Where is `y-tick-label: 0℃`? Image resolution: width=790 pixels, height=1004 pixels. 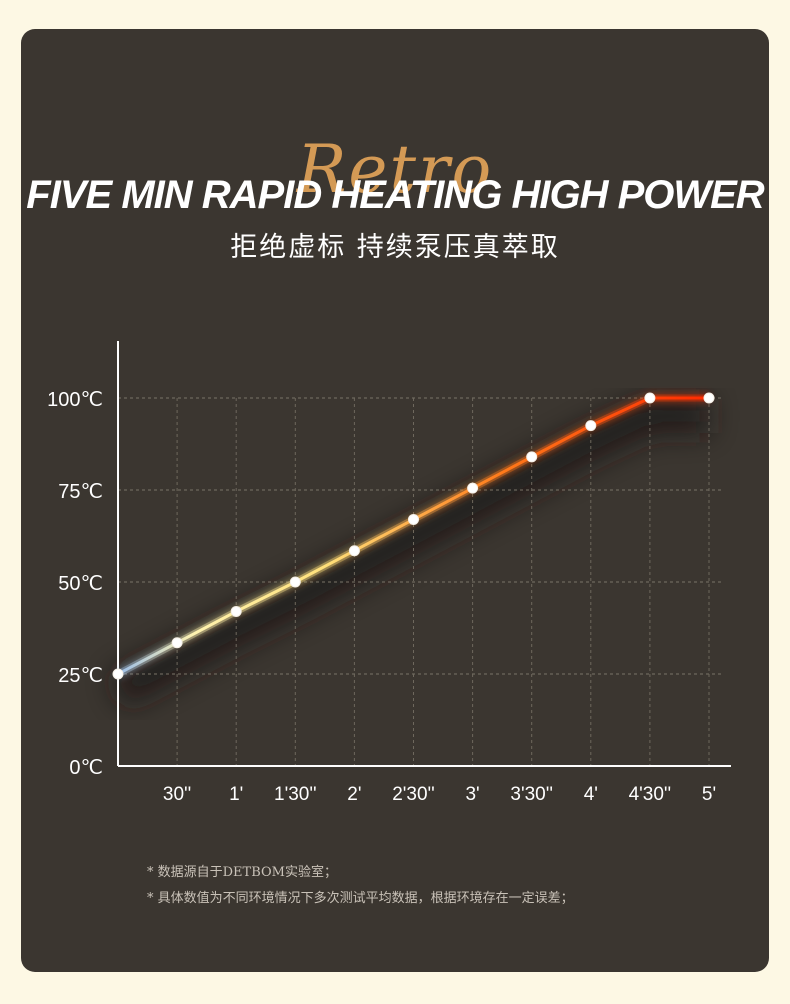
y-tick-label: 0℃ is located at coordinates (86, 768).